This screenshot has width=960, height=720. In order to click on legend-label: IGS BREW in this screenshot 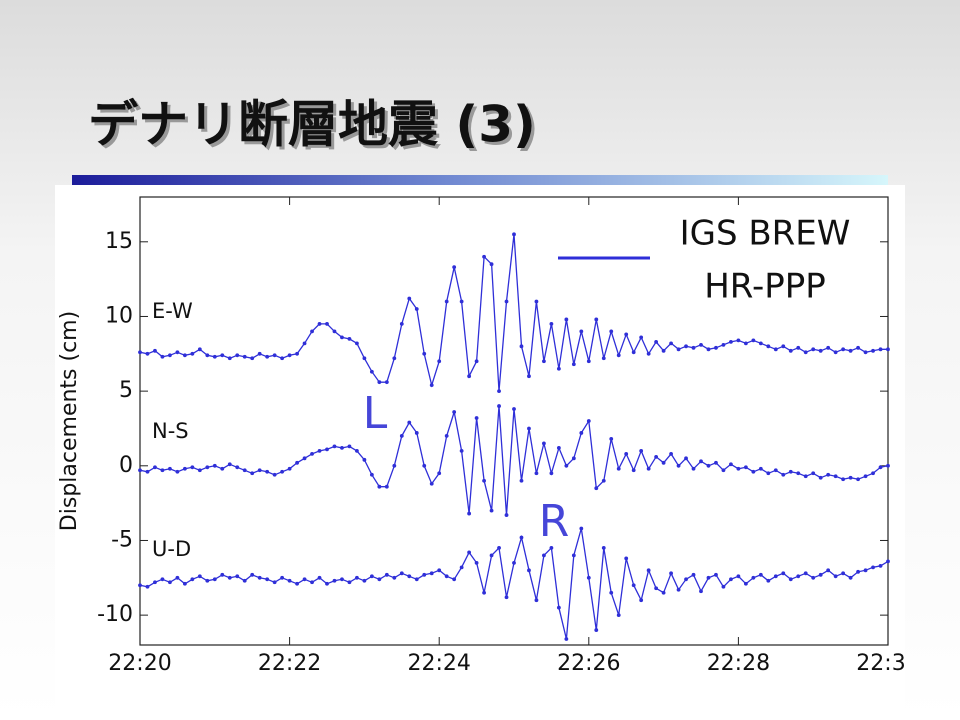, I will do `click(765, 234)`.